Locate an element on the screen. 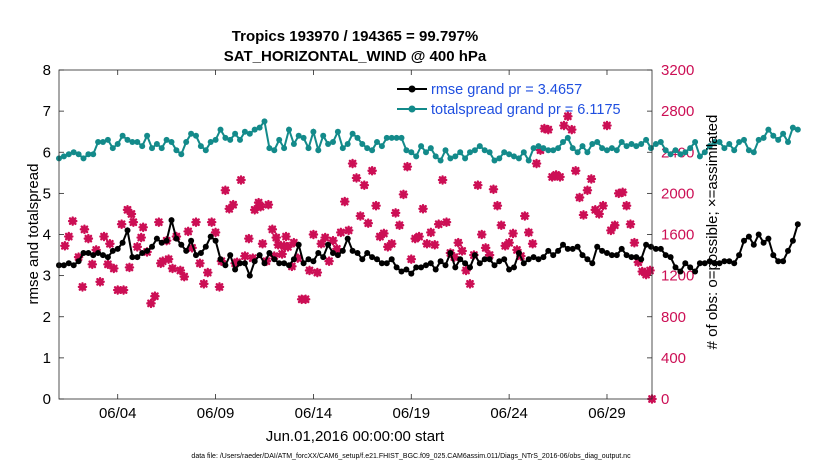 The image size is (830, 470). y-tick-label-left: 6 is located at coordinates (47, 152).